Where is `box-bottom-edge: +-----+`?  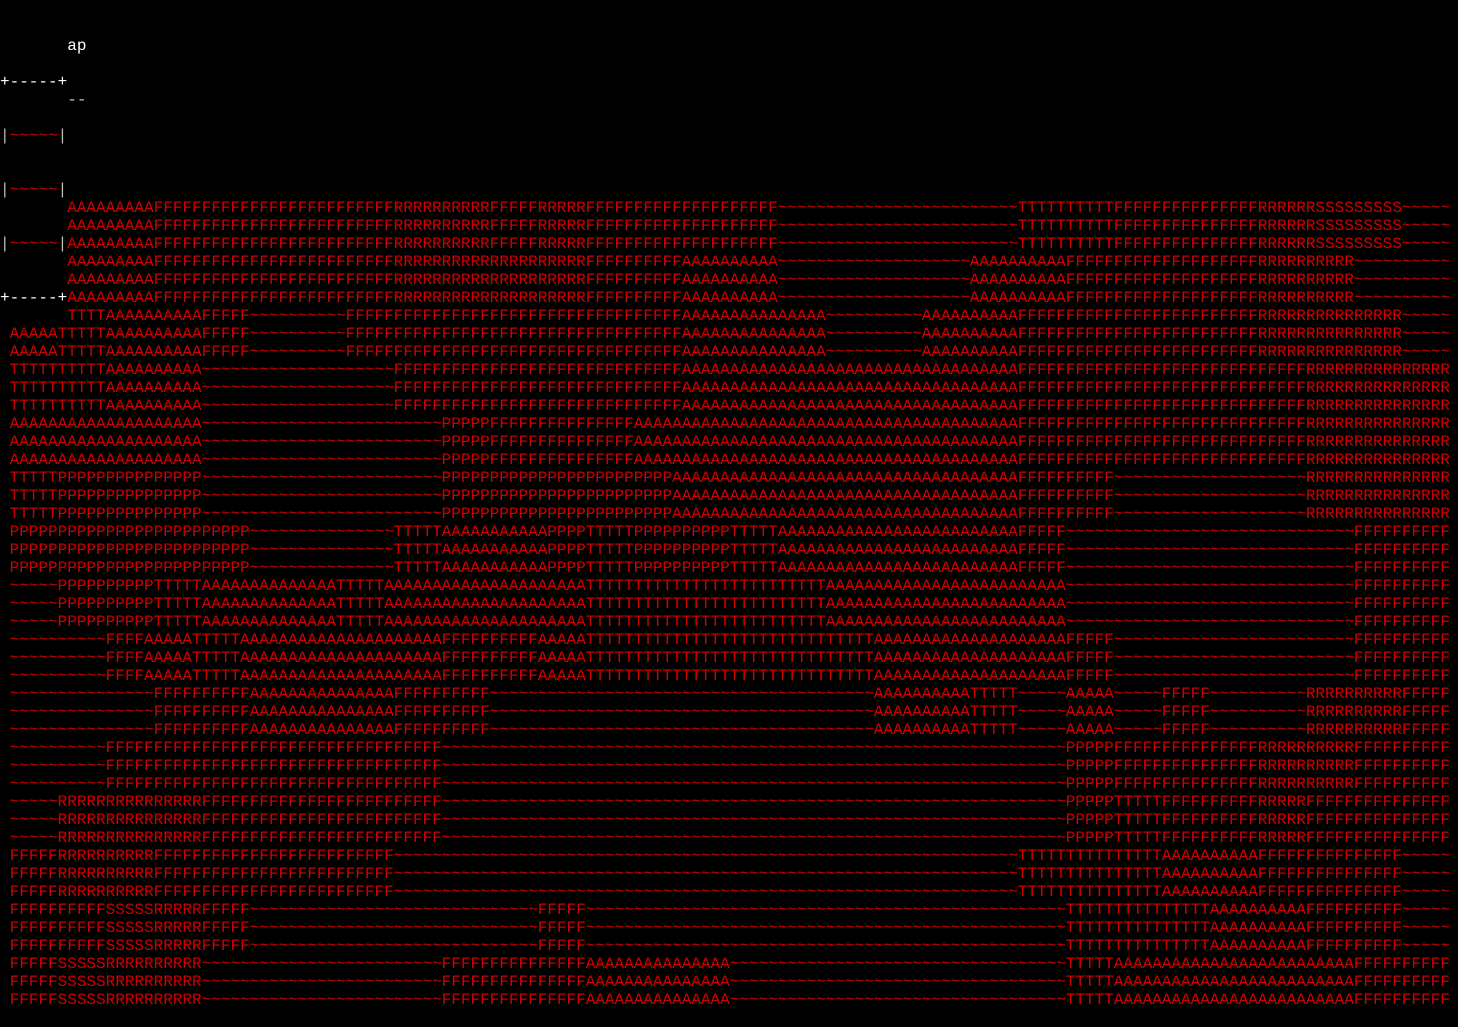
box-bottom-edge: +-----+ is located at coordinates (34, 298).